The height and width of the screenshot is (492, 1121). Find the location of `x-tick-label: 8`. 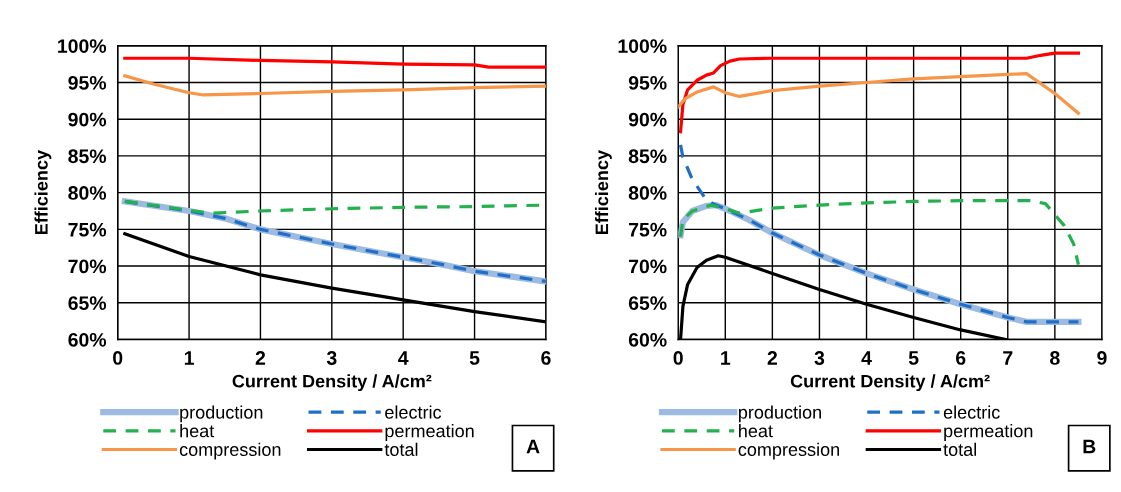

x-tick-label: 8 is located at coordinates (1055, 358).